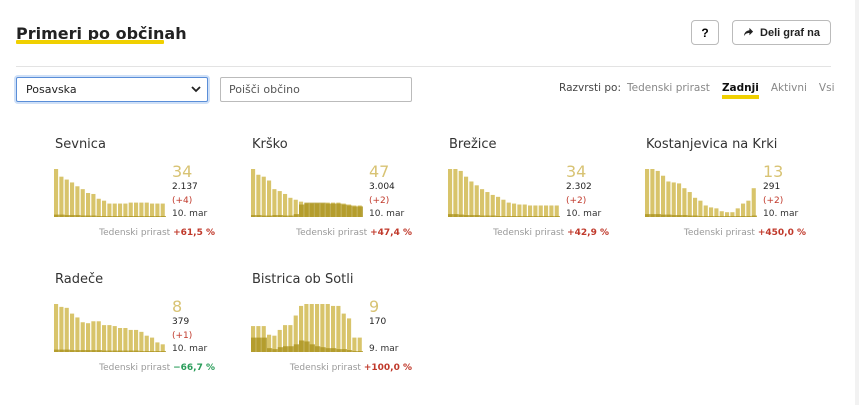 Image resolution: width=859 pixels, height=405 pixels. Describe the element at coordinates (378, 322) in the screenshot. I see `total-cases: 170` at that location.